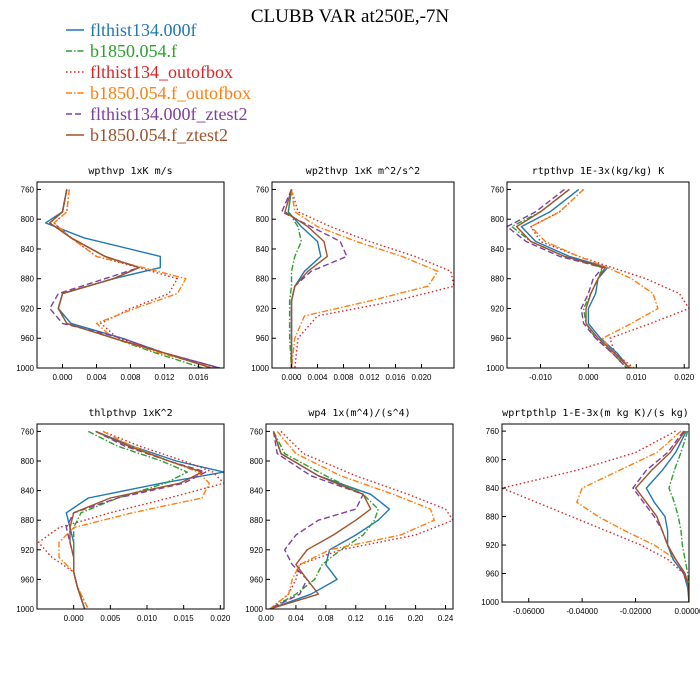  What do you see at coordinates (359, 413) in the screenshot?
I see `panel-title: wp4 1x(m^4)/(s^4)` at bounding box center [359, 413].